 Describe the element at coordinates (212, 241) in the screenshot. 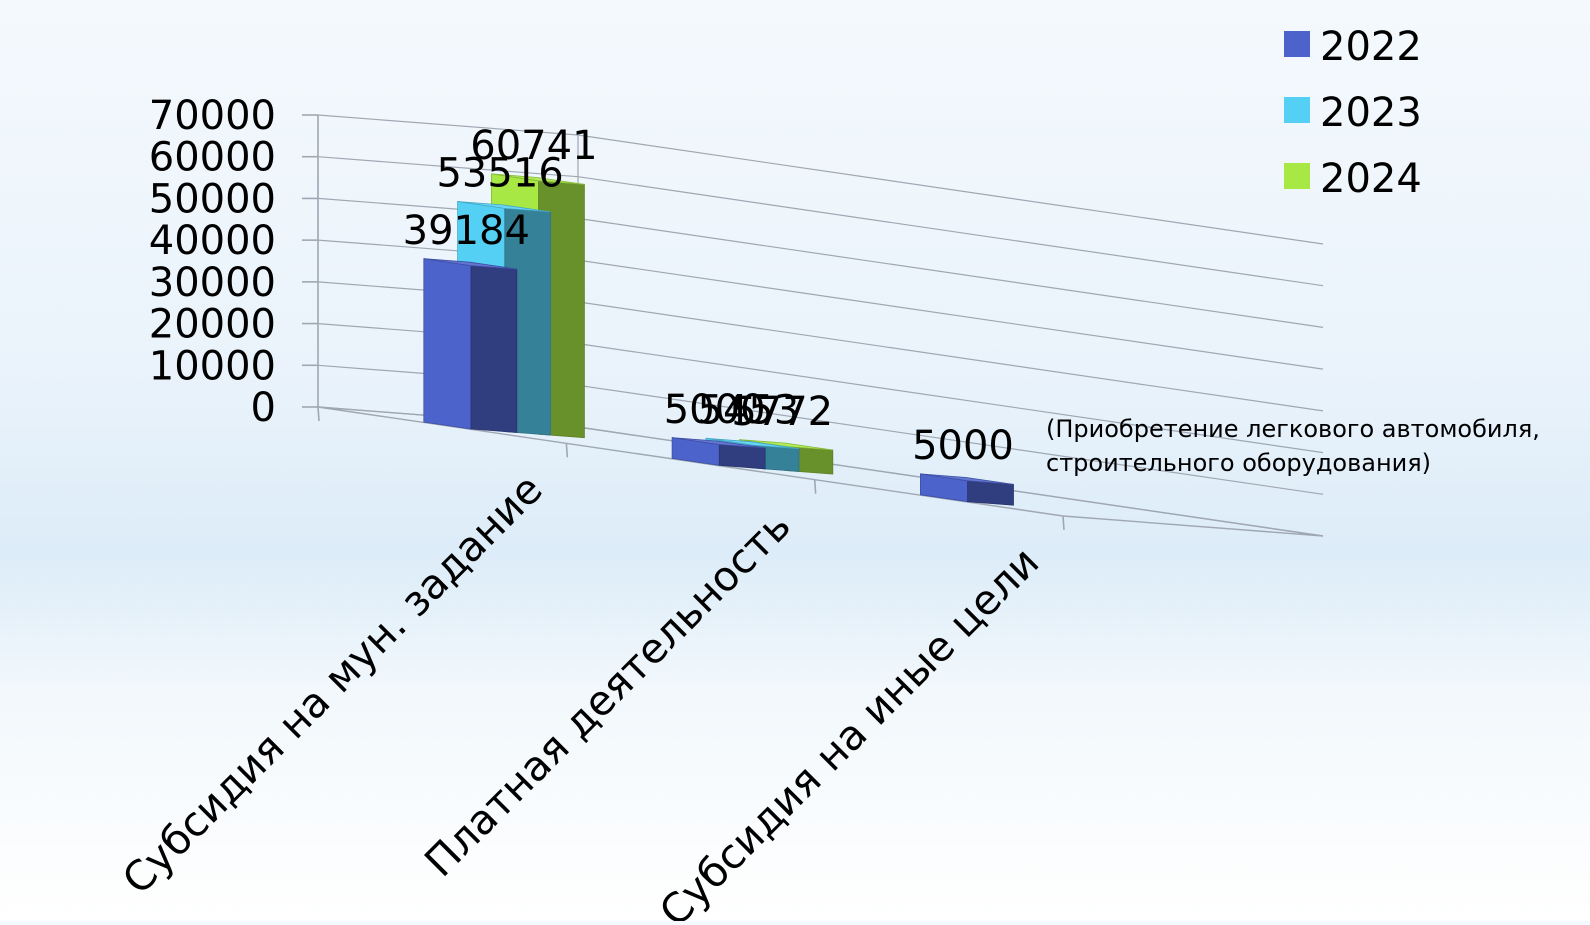

I see `value-tick-label: 40000` at that location.